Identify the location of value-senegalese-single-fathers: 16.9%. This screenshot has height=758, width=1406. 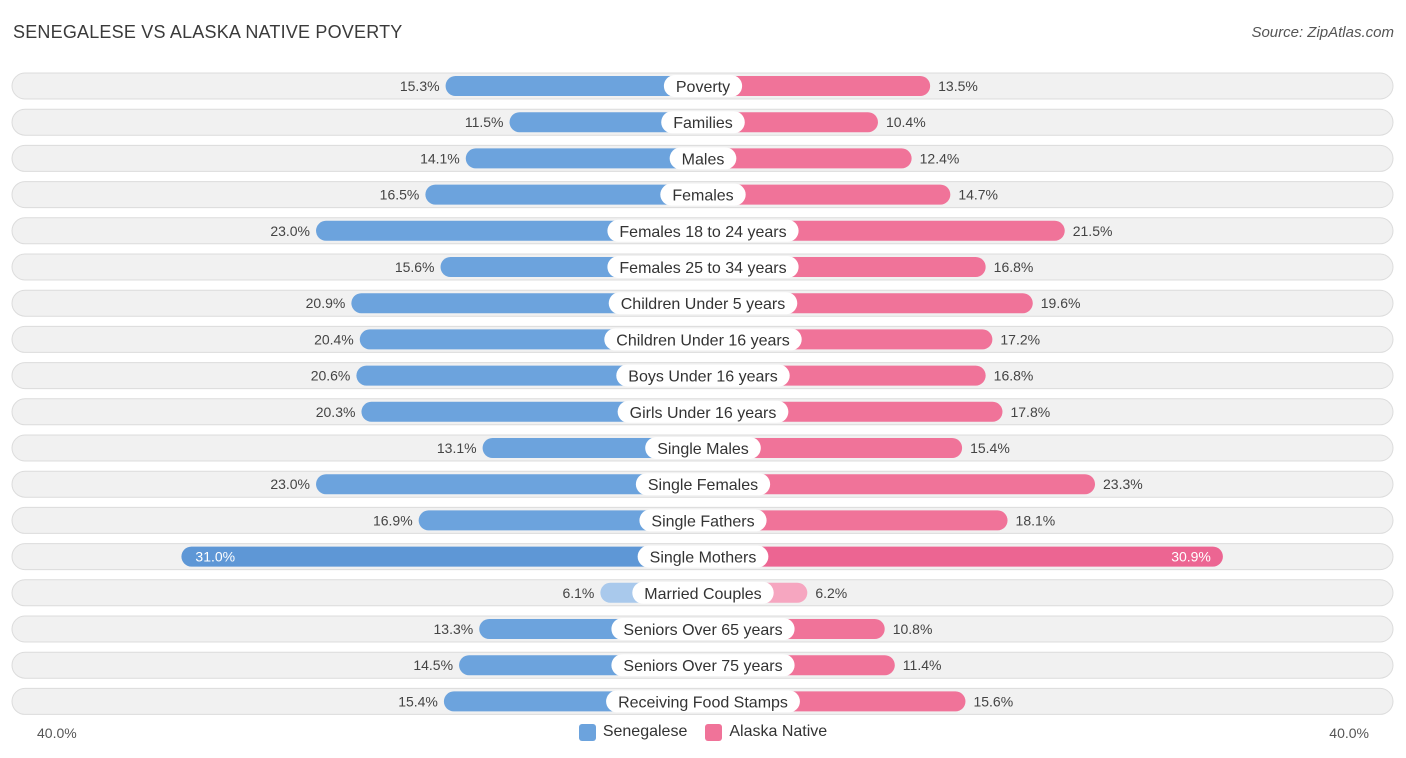
(393, 520).